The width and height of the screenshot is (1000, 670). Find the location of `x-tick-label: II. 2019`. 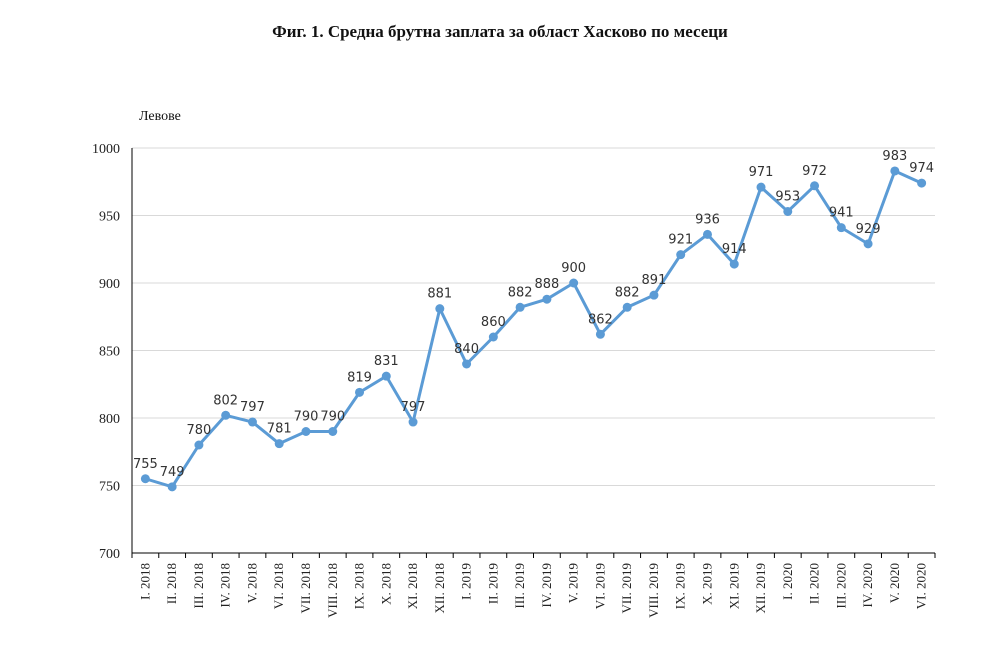

x-tick-label: II. 2019 is located at coordinates (492, 583).